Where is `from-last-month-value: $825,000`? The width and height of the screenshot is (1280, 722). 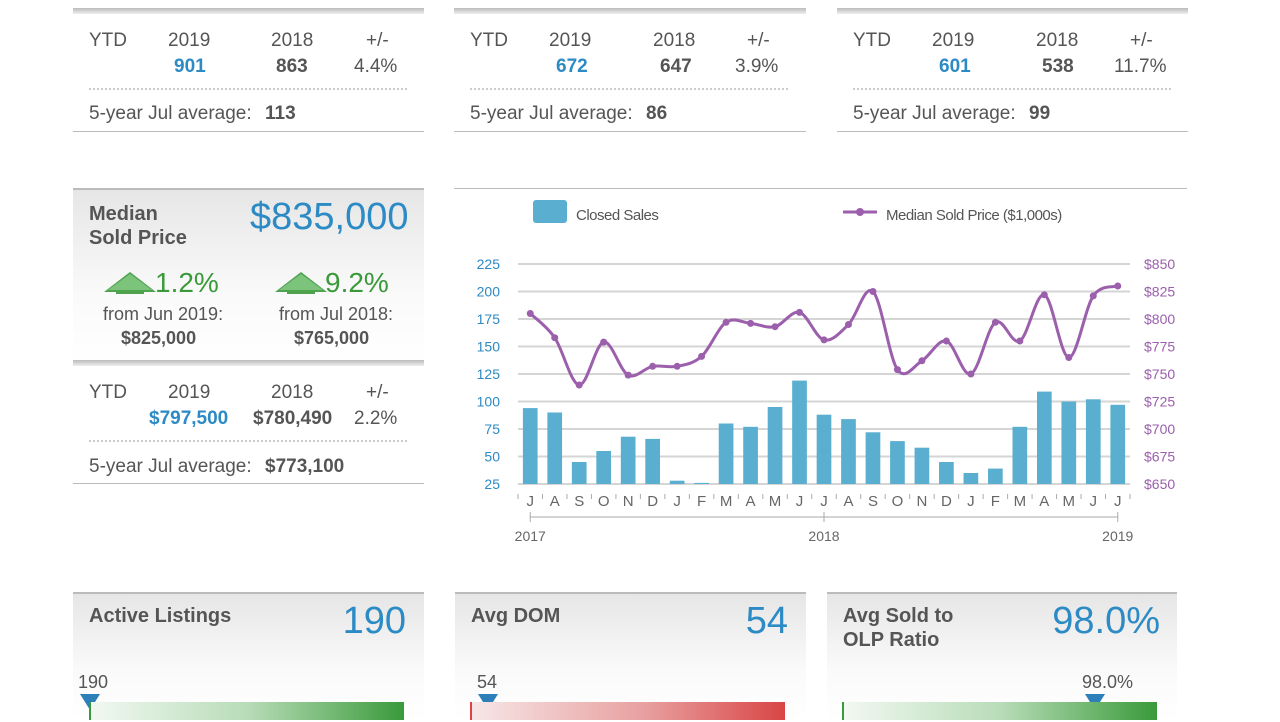 from-last-month-value: $825,000 is located at coordinates (159, 338).